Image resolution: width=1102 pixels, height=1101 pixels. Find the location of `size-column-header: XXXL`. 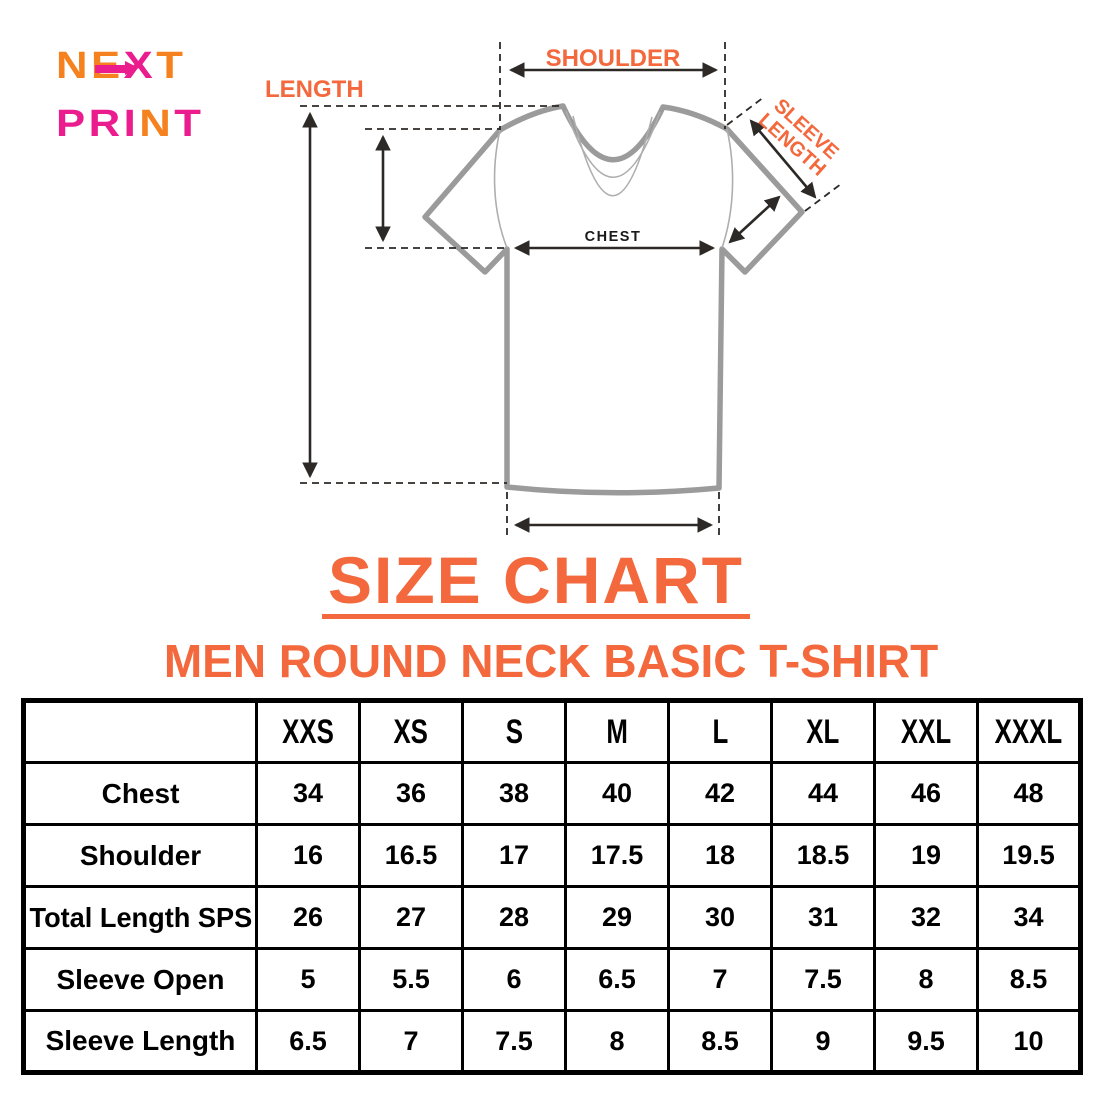

size-column-header: XXXL is located at coordinates (1029, 731).